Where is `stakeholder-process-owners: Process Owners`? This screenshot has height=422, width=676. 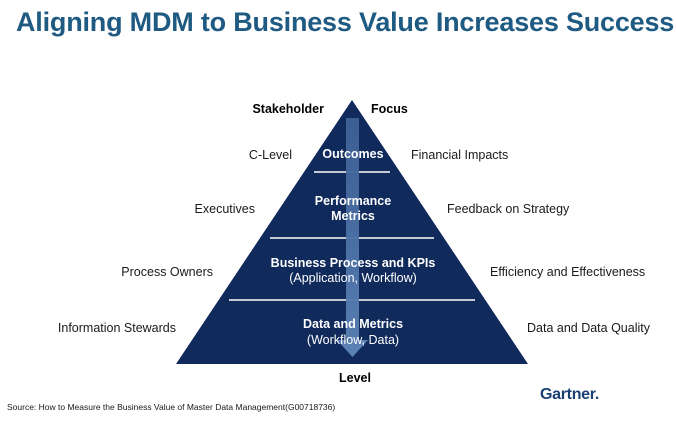
stakeholder-process-owners: Process Owners is located at coordinates (167, 272).